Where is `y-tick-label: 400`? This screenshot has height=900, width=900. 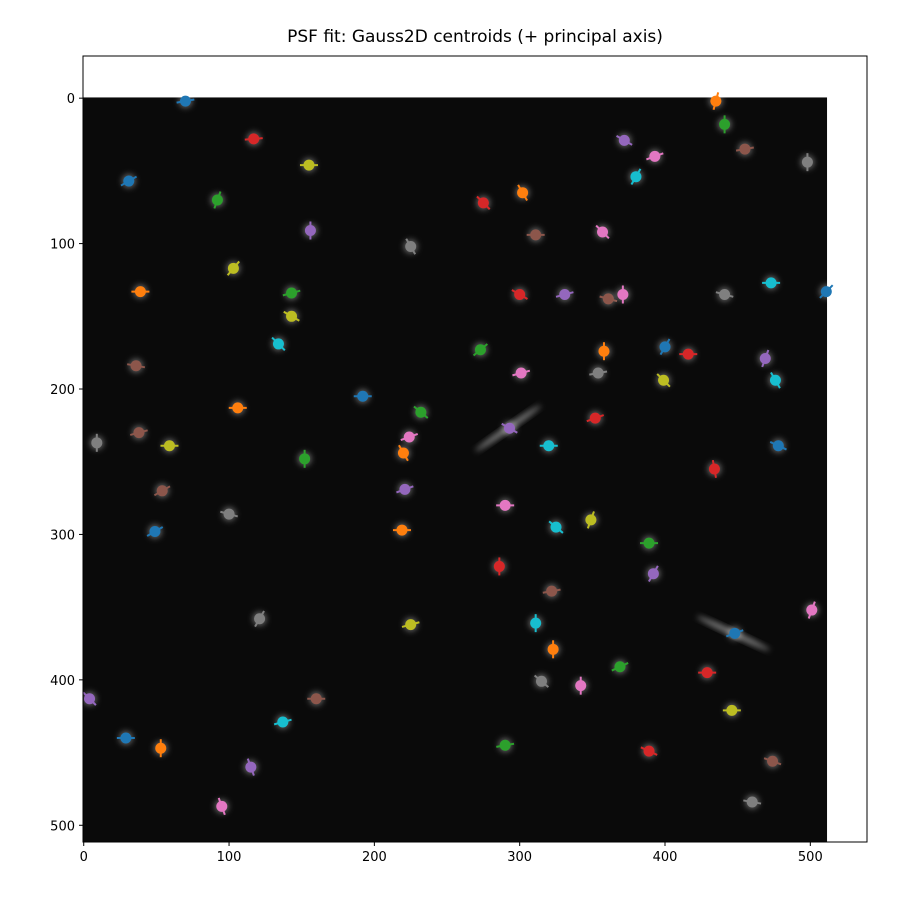
y-tick-label: 400 is located at coordinates (62, 681).